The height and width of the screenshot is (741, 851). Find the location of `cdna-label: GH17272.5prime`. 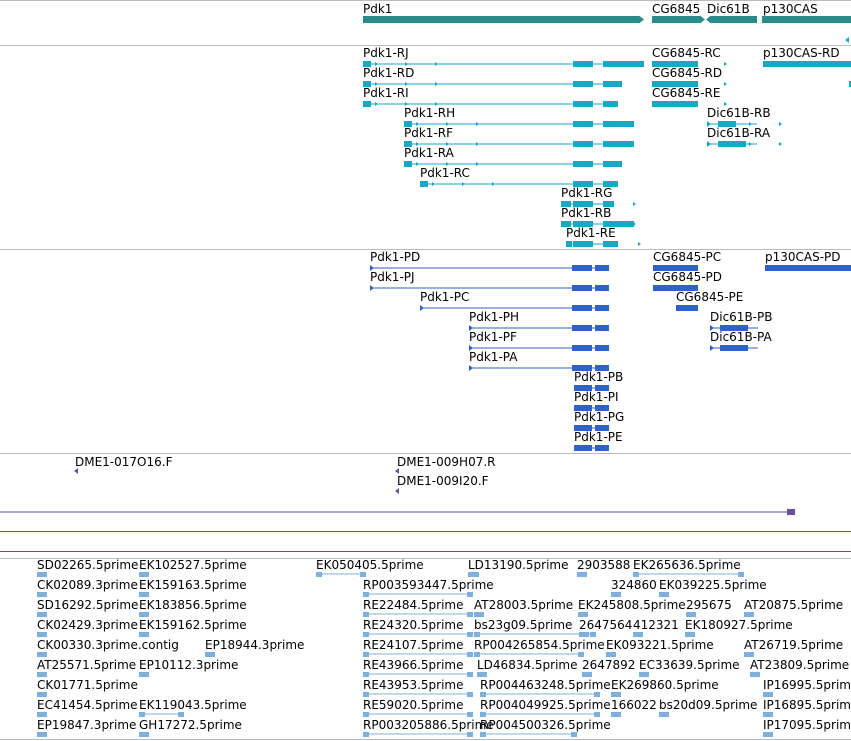

cdna-label: GH17272.5prime is located at coordinates (190, 725).